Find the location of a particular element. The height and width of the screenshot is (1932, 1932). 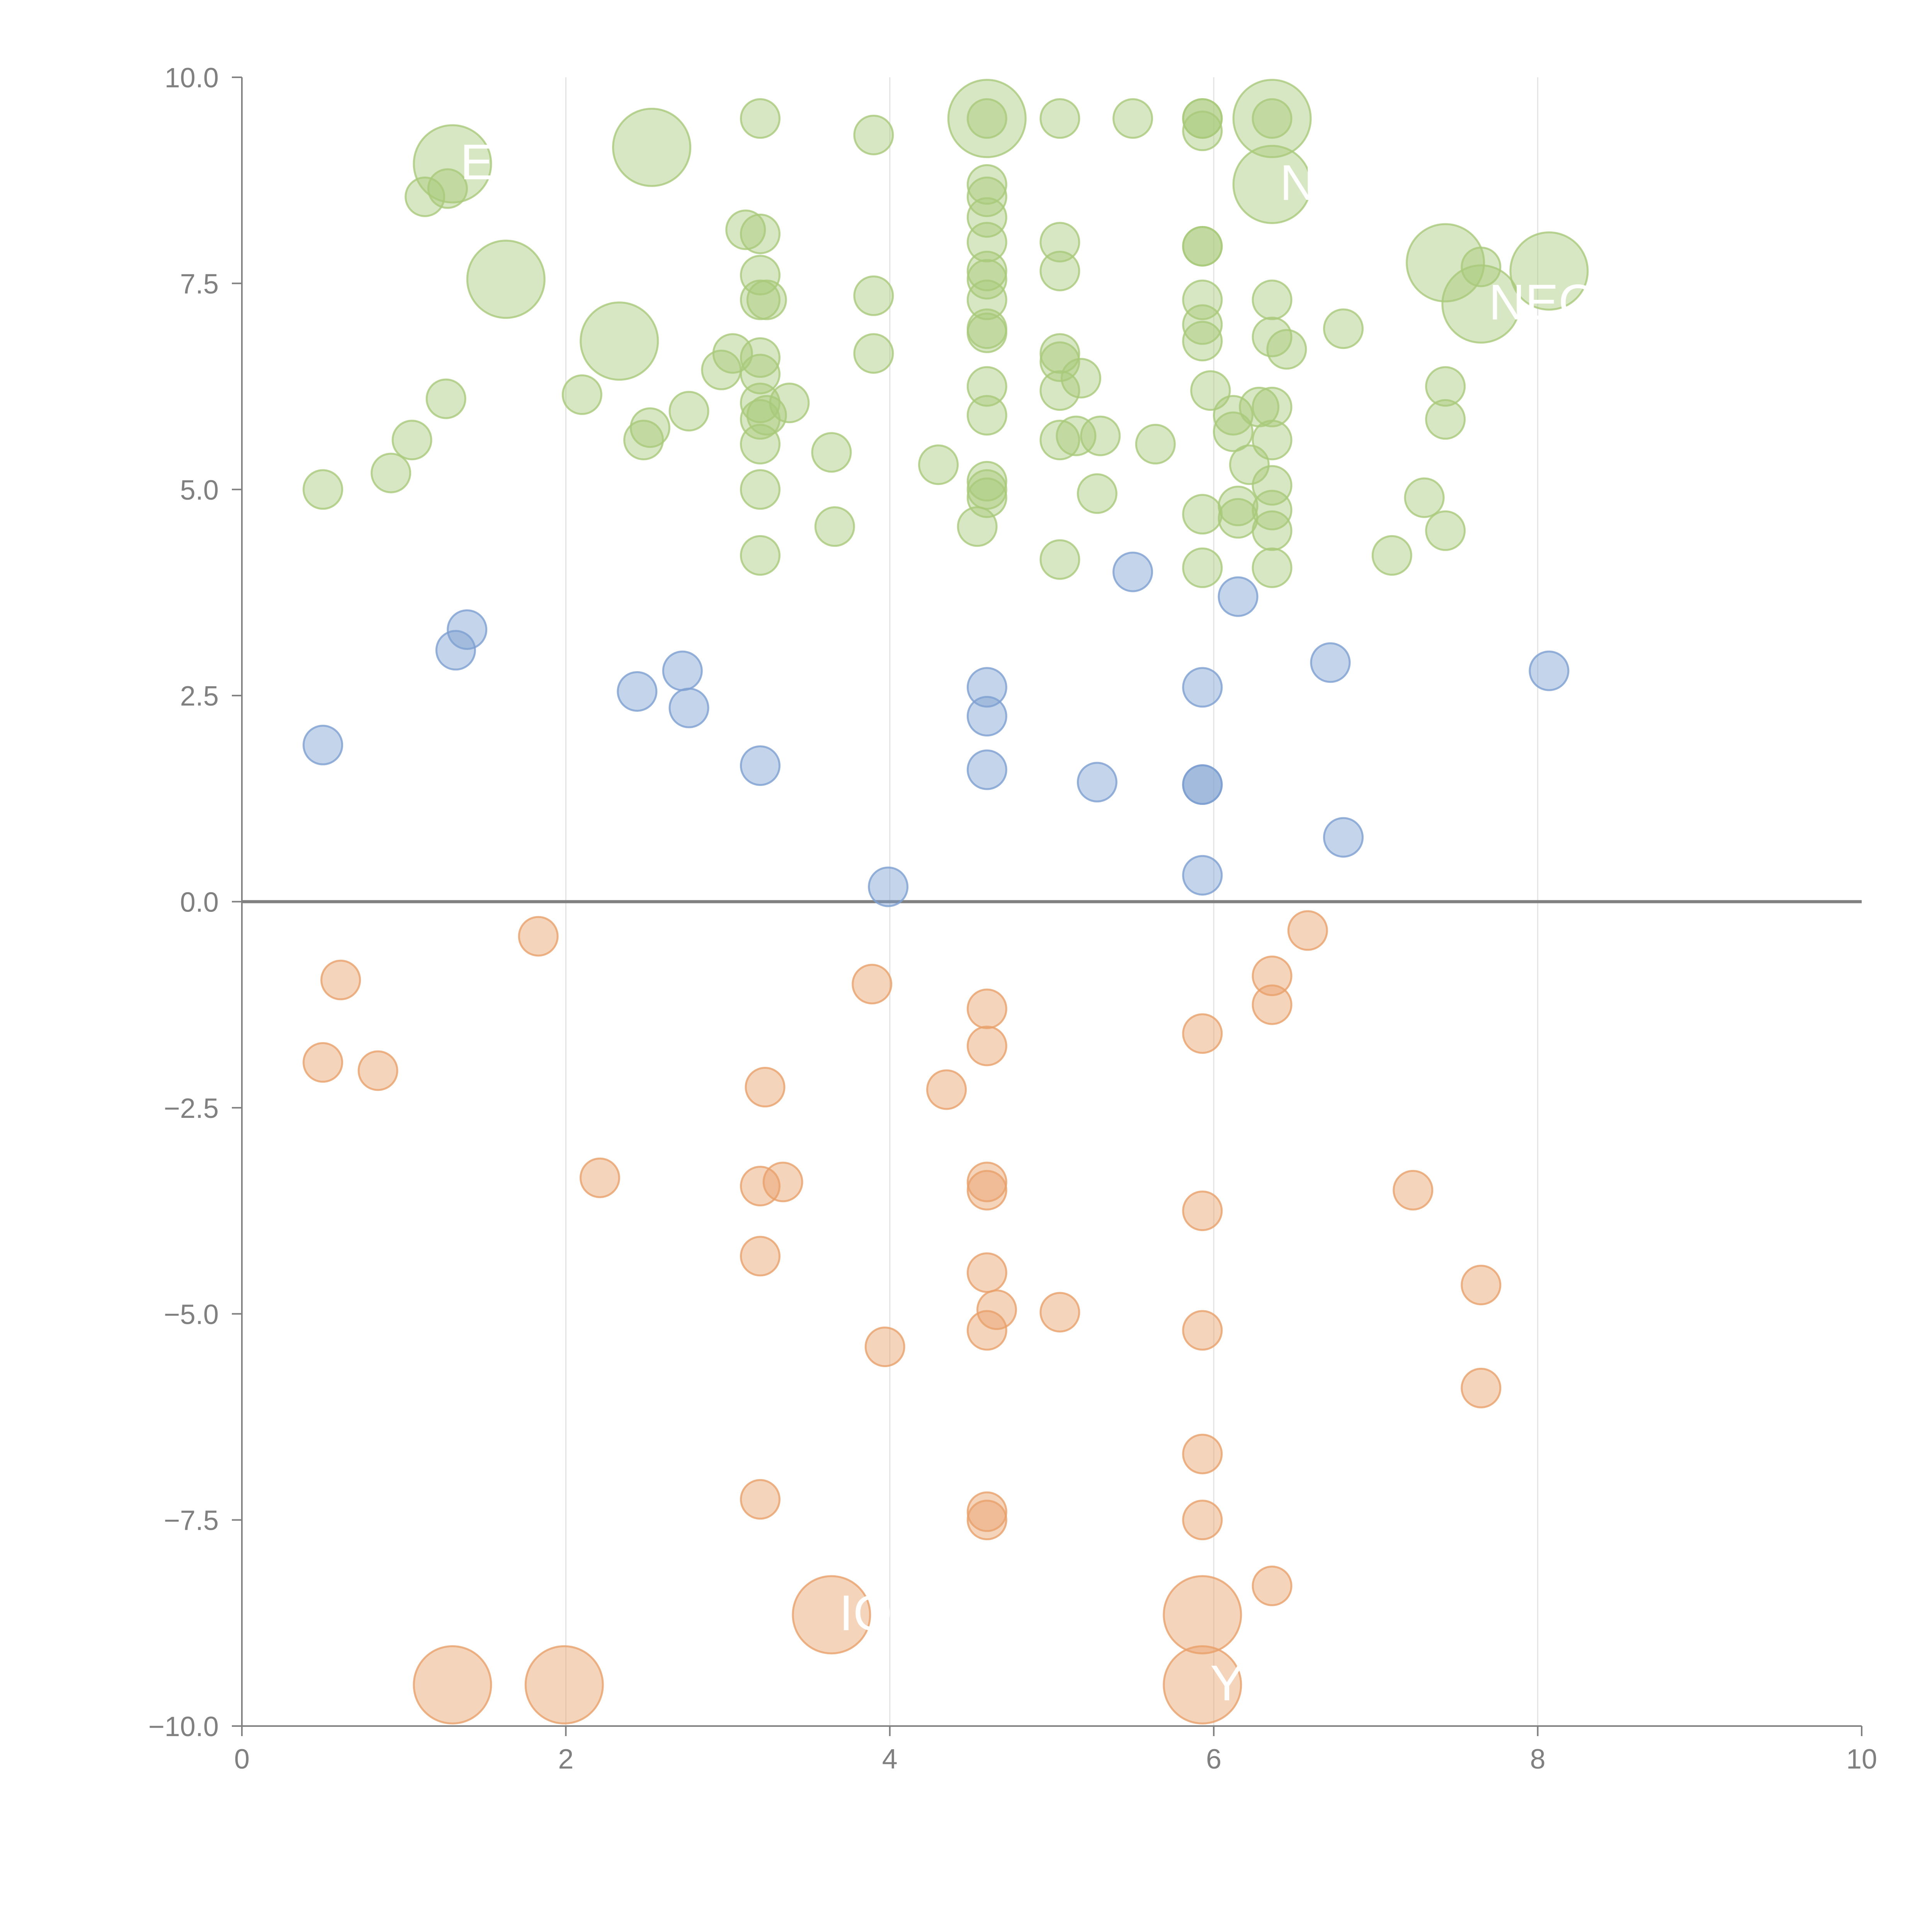

x-tick-label: 10 is located at coordinates (1862, 1759).